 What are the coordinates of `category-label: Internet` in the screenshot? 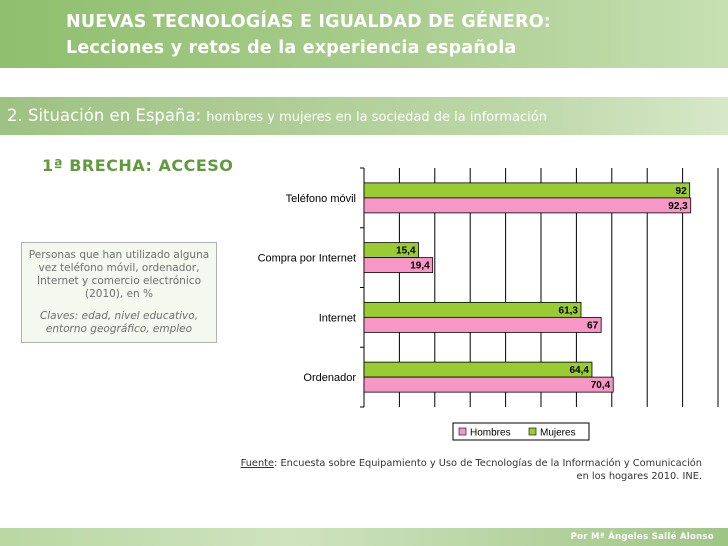 It's located at (337, 318).